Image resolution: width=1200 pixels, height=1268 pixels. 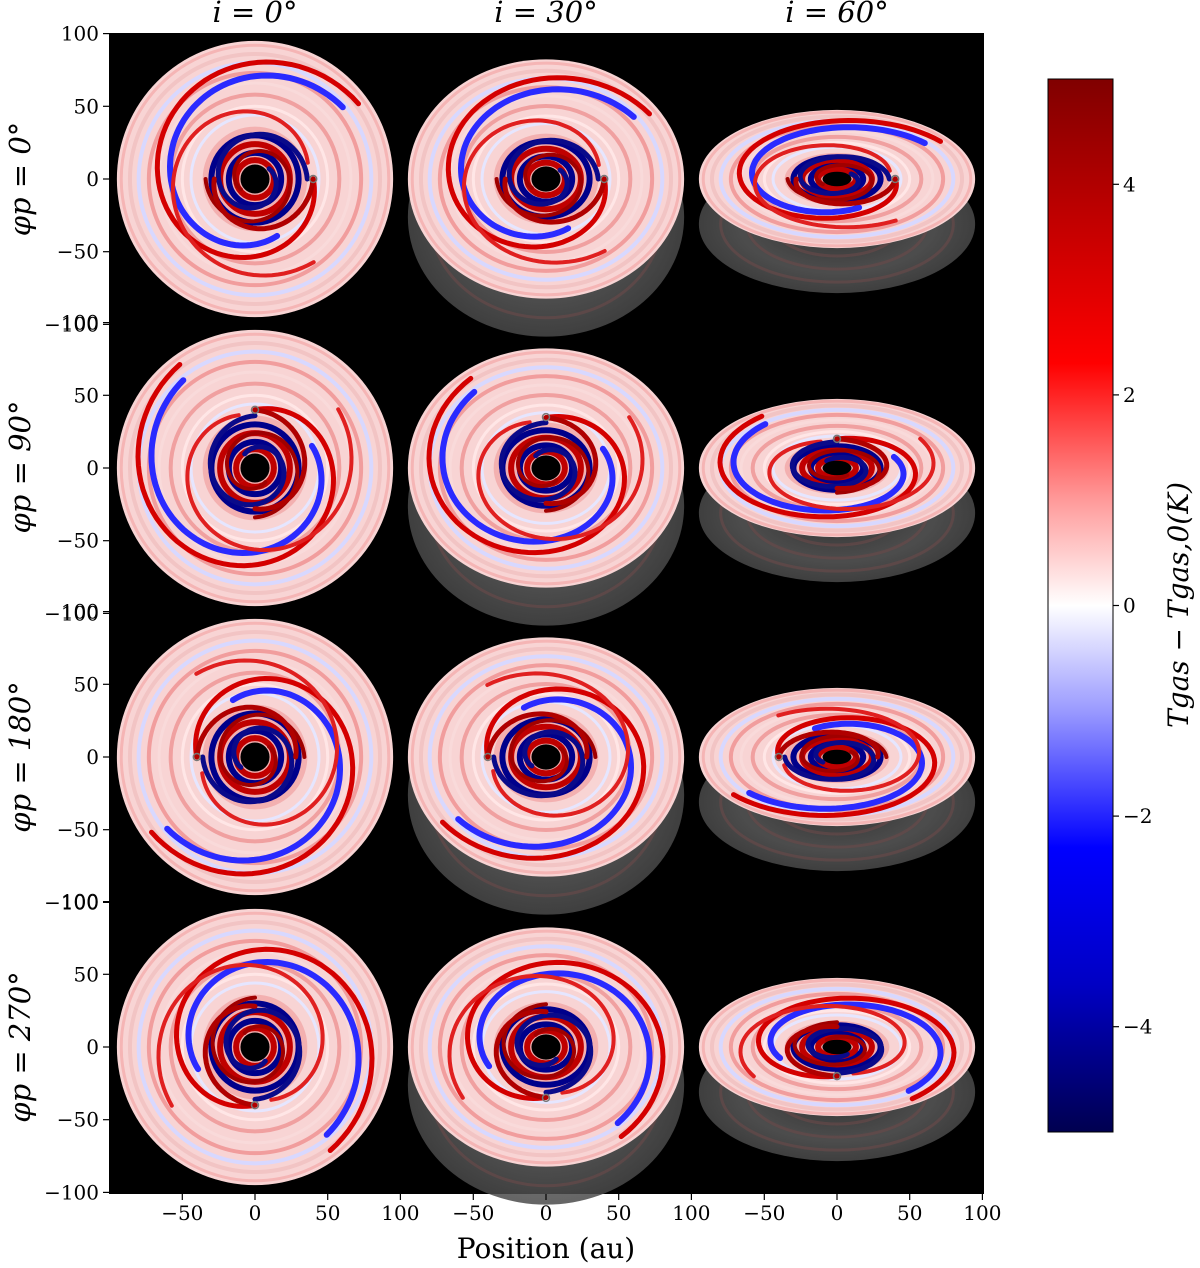 I want to click on column-title-inc-30: i = 30°, so click(x=545, y=14).